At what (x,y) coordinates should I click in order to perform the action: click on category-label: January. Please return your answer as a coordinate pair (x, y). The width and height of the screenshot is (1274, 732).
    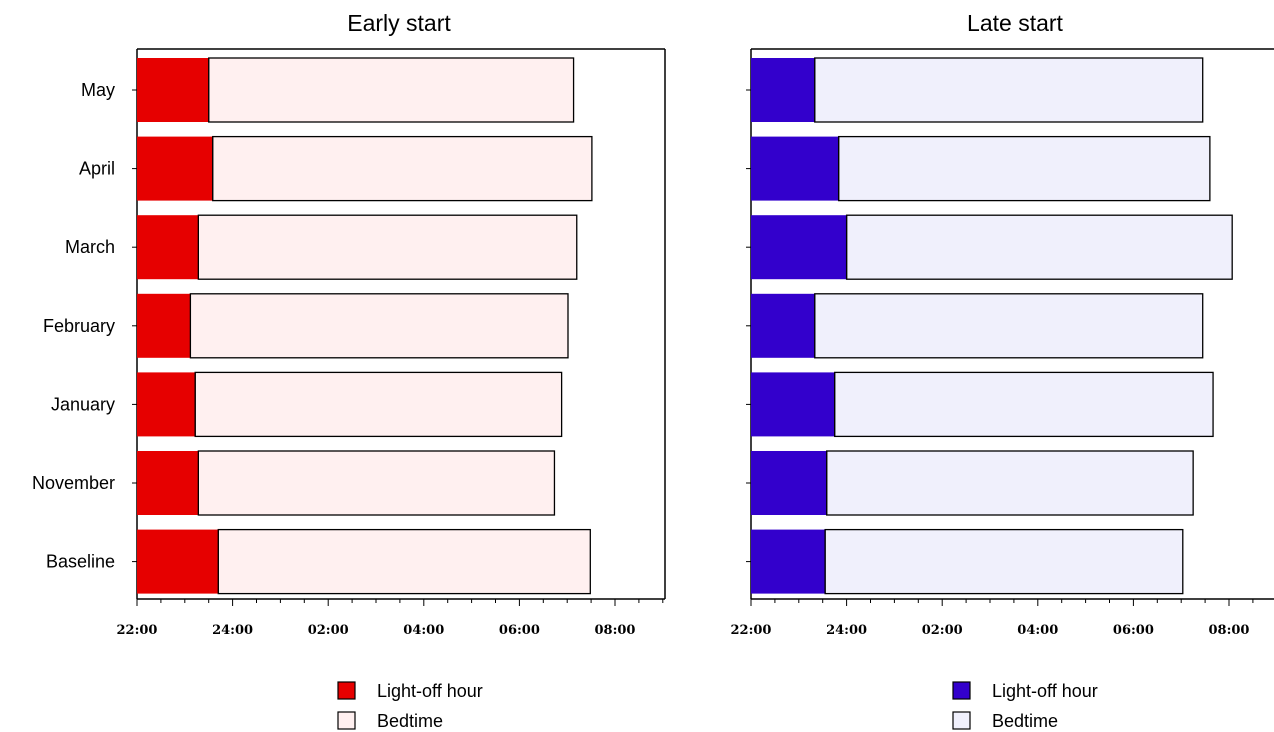
    Looking at the image, I should click on (83, 404).